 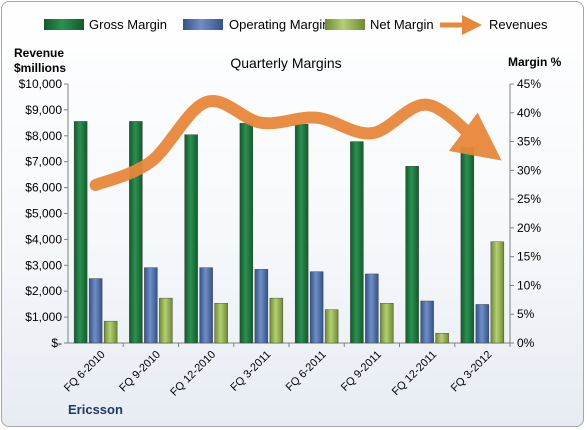 What do you see at coordinates (64, 24) in the screenshot?
I see `legend-swatch-gross-margin` at bounding box center [64, 24].